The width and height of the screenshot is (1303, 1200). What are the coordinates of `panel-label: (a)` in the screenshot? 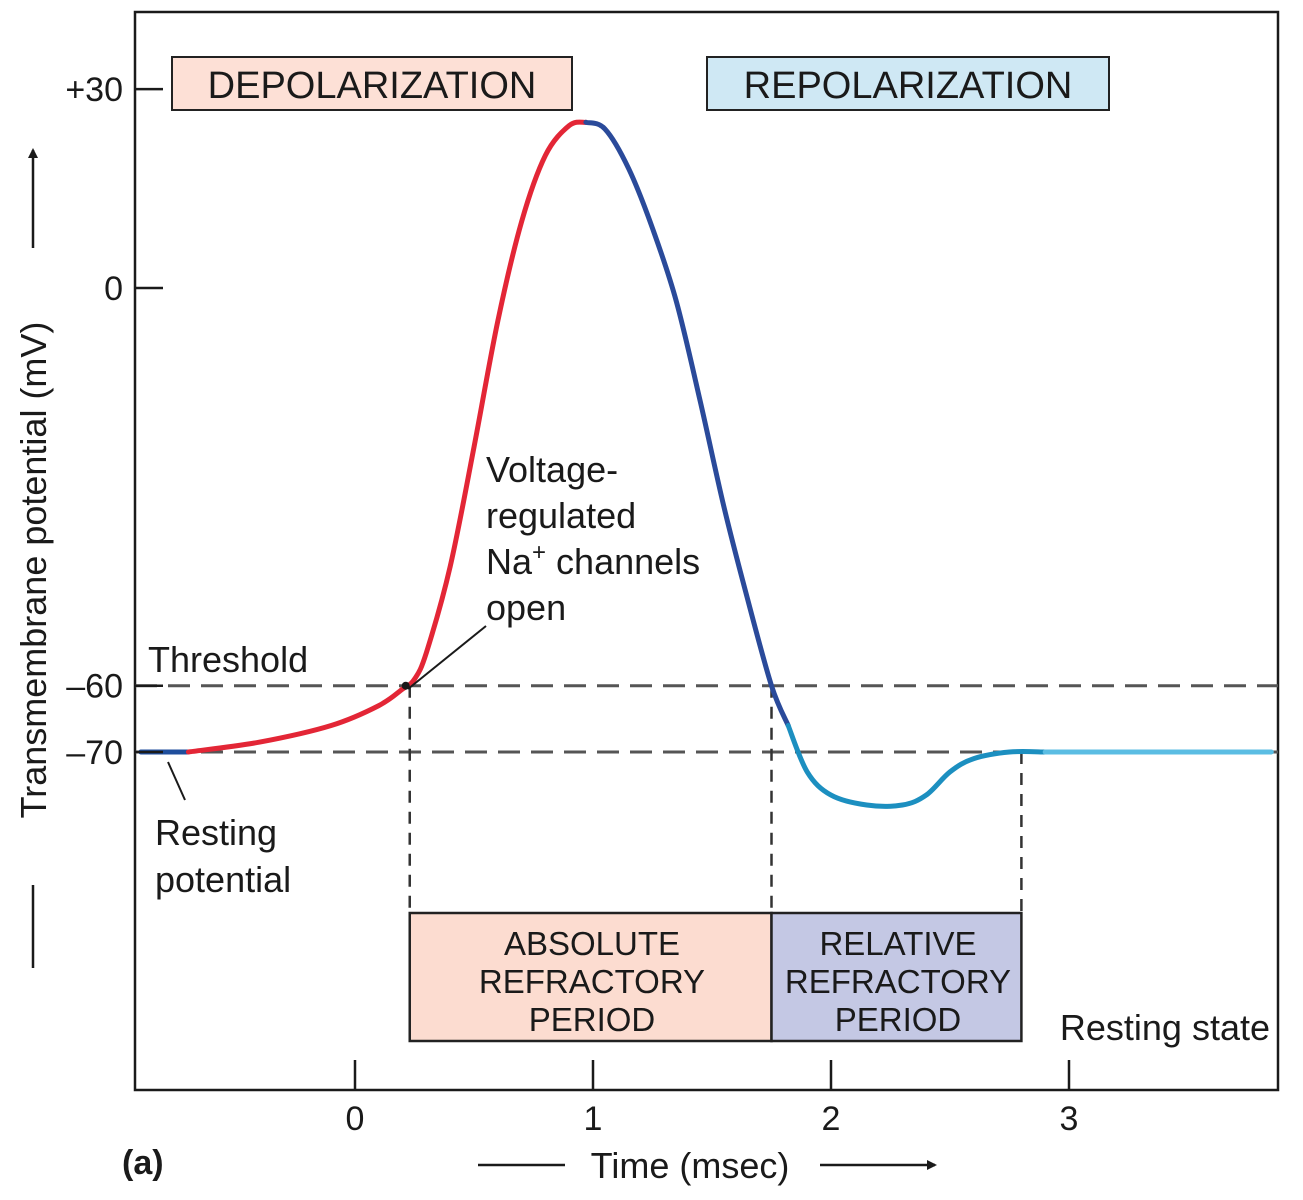 It's located at (143, 1163).